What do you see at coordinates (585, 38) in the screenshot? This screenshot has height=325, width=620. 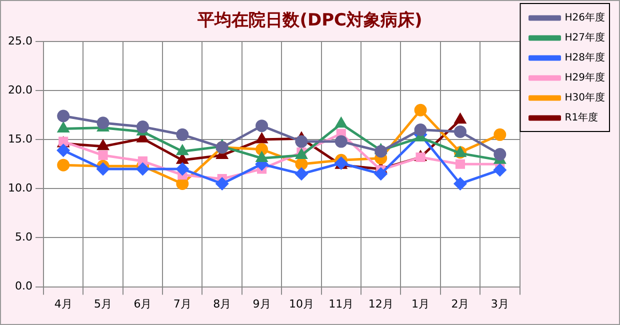 I see `legend-label: H27年度` at bounding box center [585, 38].